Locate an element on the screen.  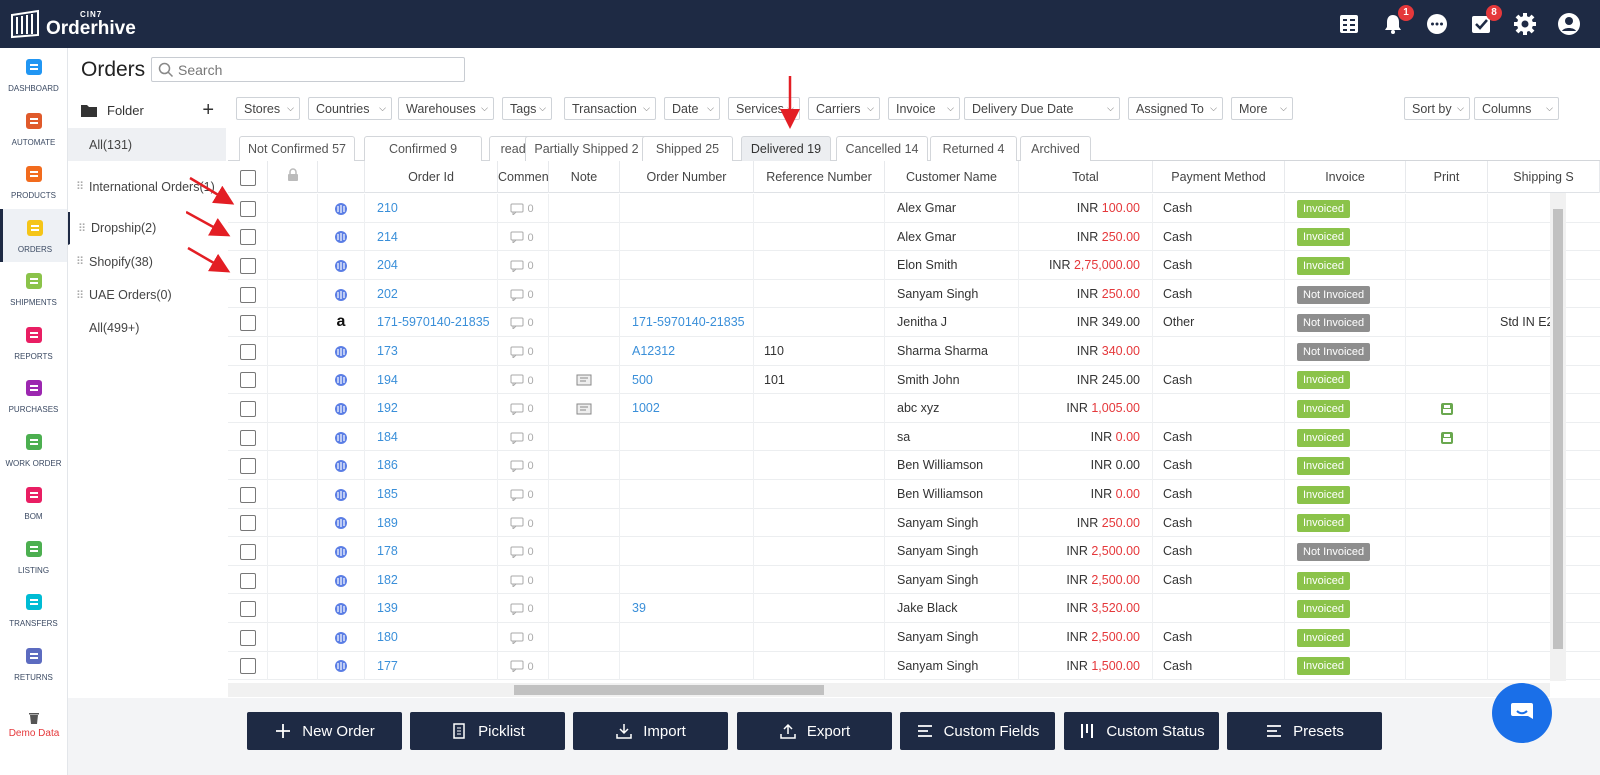
column-header: Order Id is located at coordinates (431, 177).